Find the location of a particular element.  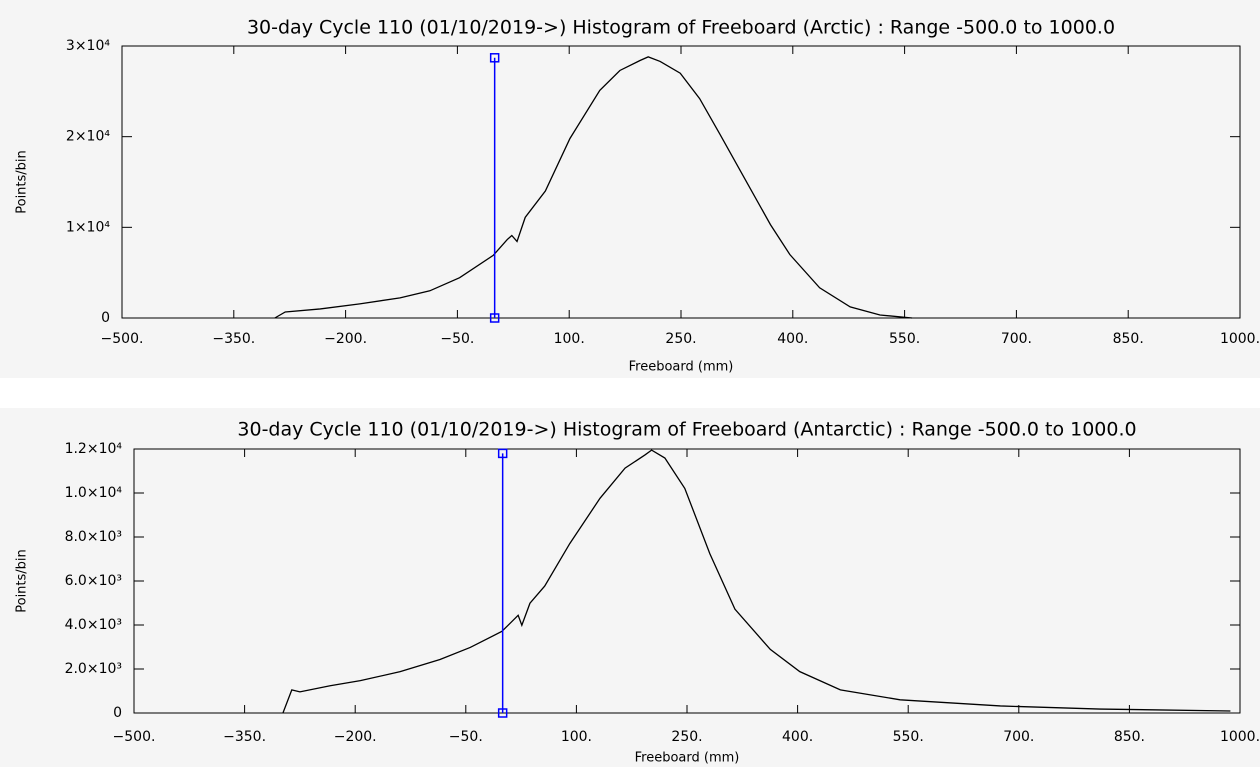

y-tick-label: 2.0×10³ is located at coordinates (93, 669).